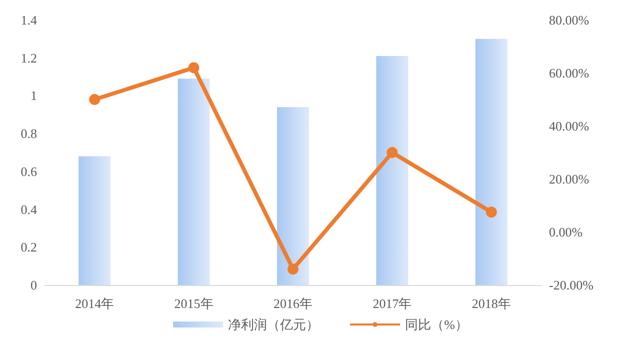 This screenshot has width=641, height=342. What do you see at coordinates (94, 303) in the screenshot?
I see `x-tick-label: 2014年` at bounding box center [94, 303].